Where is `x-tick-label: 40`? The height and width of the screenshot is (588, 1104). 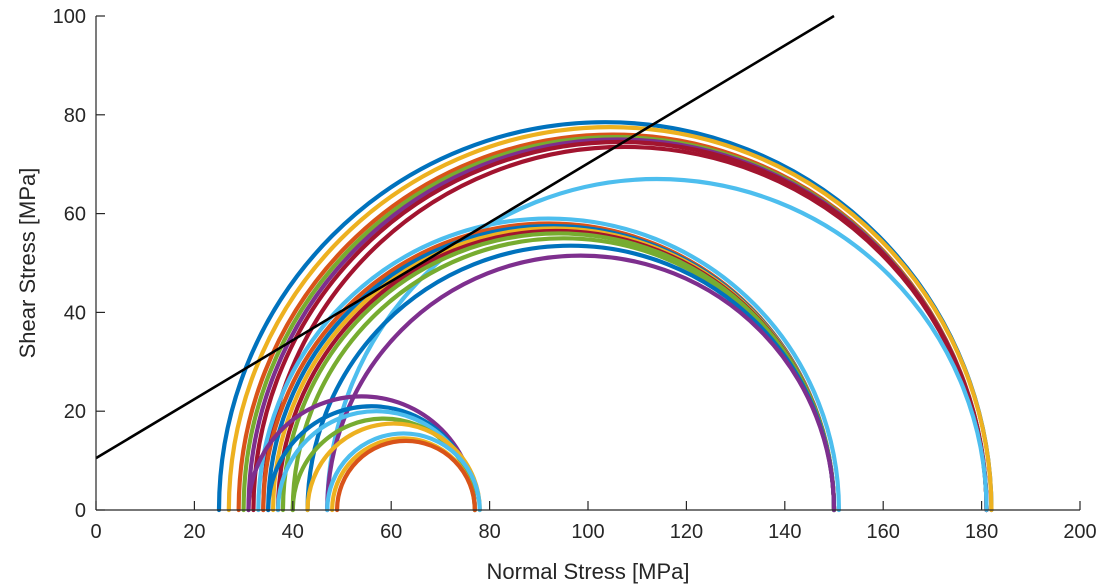 x-tick-label: 40 is located at coordinates (293, 532).